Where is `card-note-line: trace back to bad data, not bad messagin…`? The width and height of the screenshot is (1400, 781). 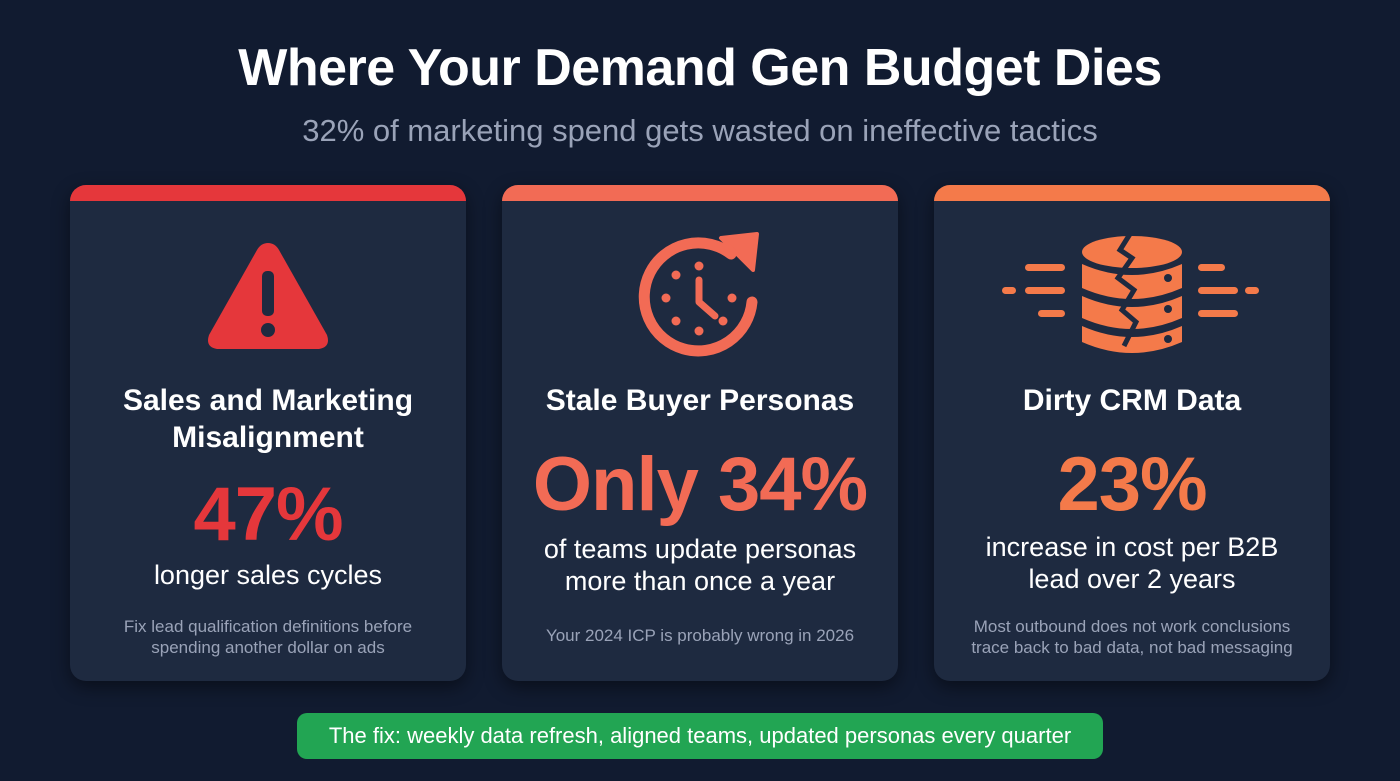
card-note-line: trace back to bad data, not bad messagin… is located at coordinates (1132, 647).